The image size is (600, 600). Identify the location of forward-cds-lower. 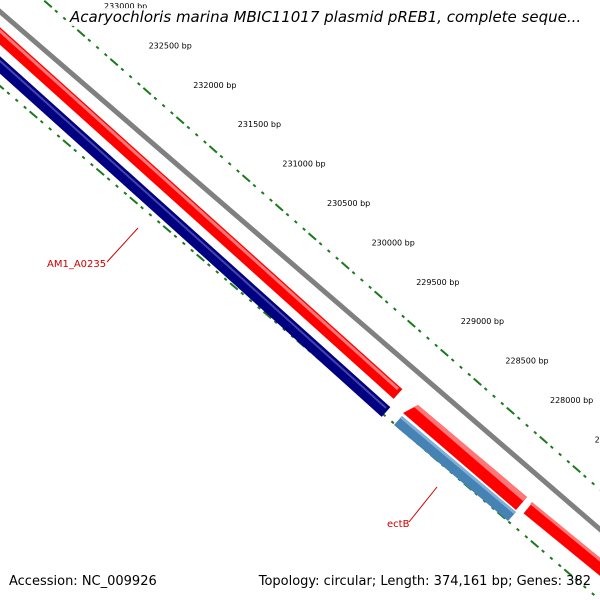
(561, 539).